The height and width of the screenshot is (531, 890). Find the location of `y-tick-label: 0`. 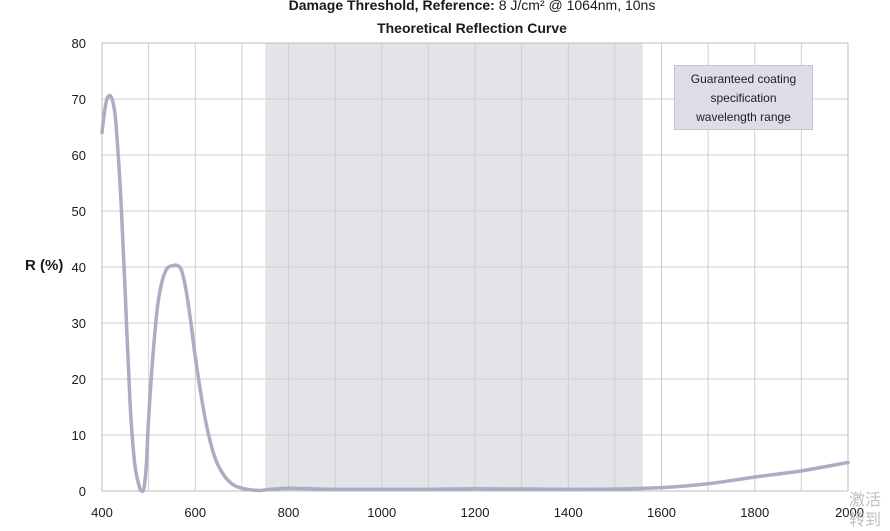

y-tick-label: 0 is located at coordinates (82, 491).